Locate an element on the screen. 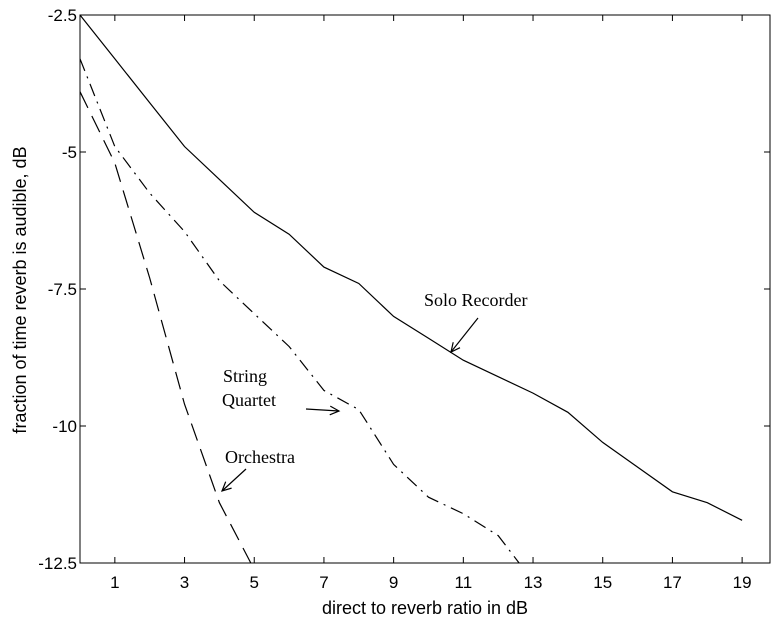 The image size is (771, 628). string-quartet-arrow-shaft is located at coordinates (322, 410).